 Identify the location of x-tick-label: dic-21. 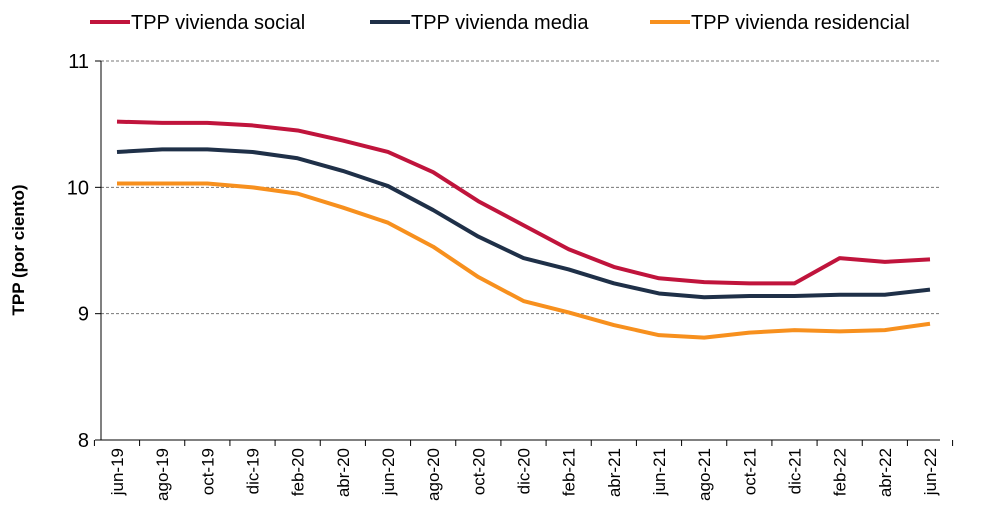
(795, 471).